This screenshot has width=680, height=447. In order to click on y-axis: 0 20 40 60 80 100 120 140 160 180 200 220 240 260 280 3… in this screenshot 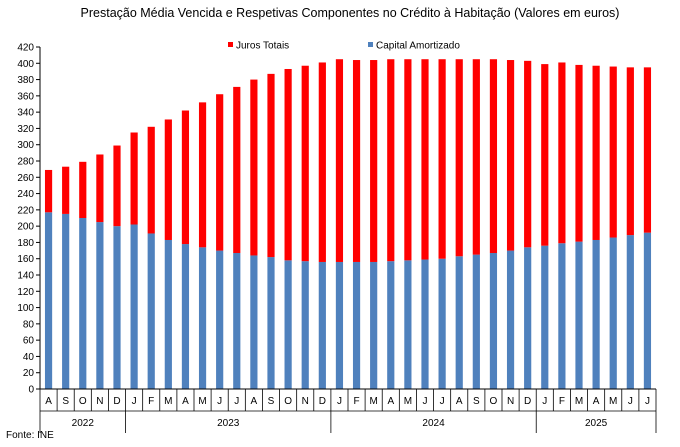, I will do `click(29, 219)`.